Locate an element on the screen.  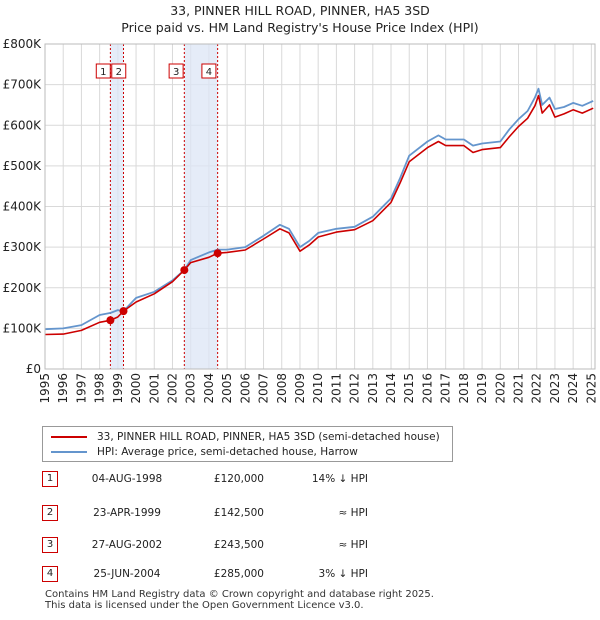
sale-price: £142,500 is located at coordinates (238, 513).